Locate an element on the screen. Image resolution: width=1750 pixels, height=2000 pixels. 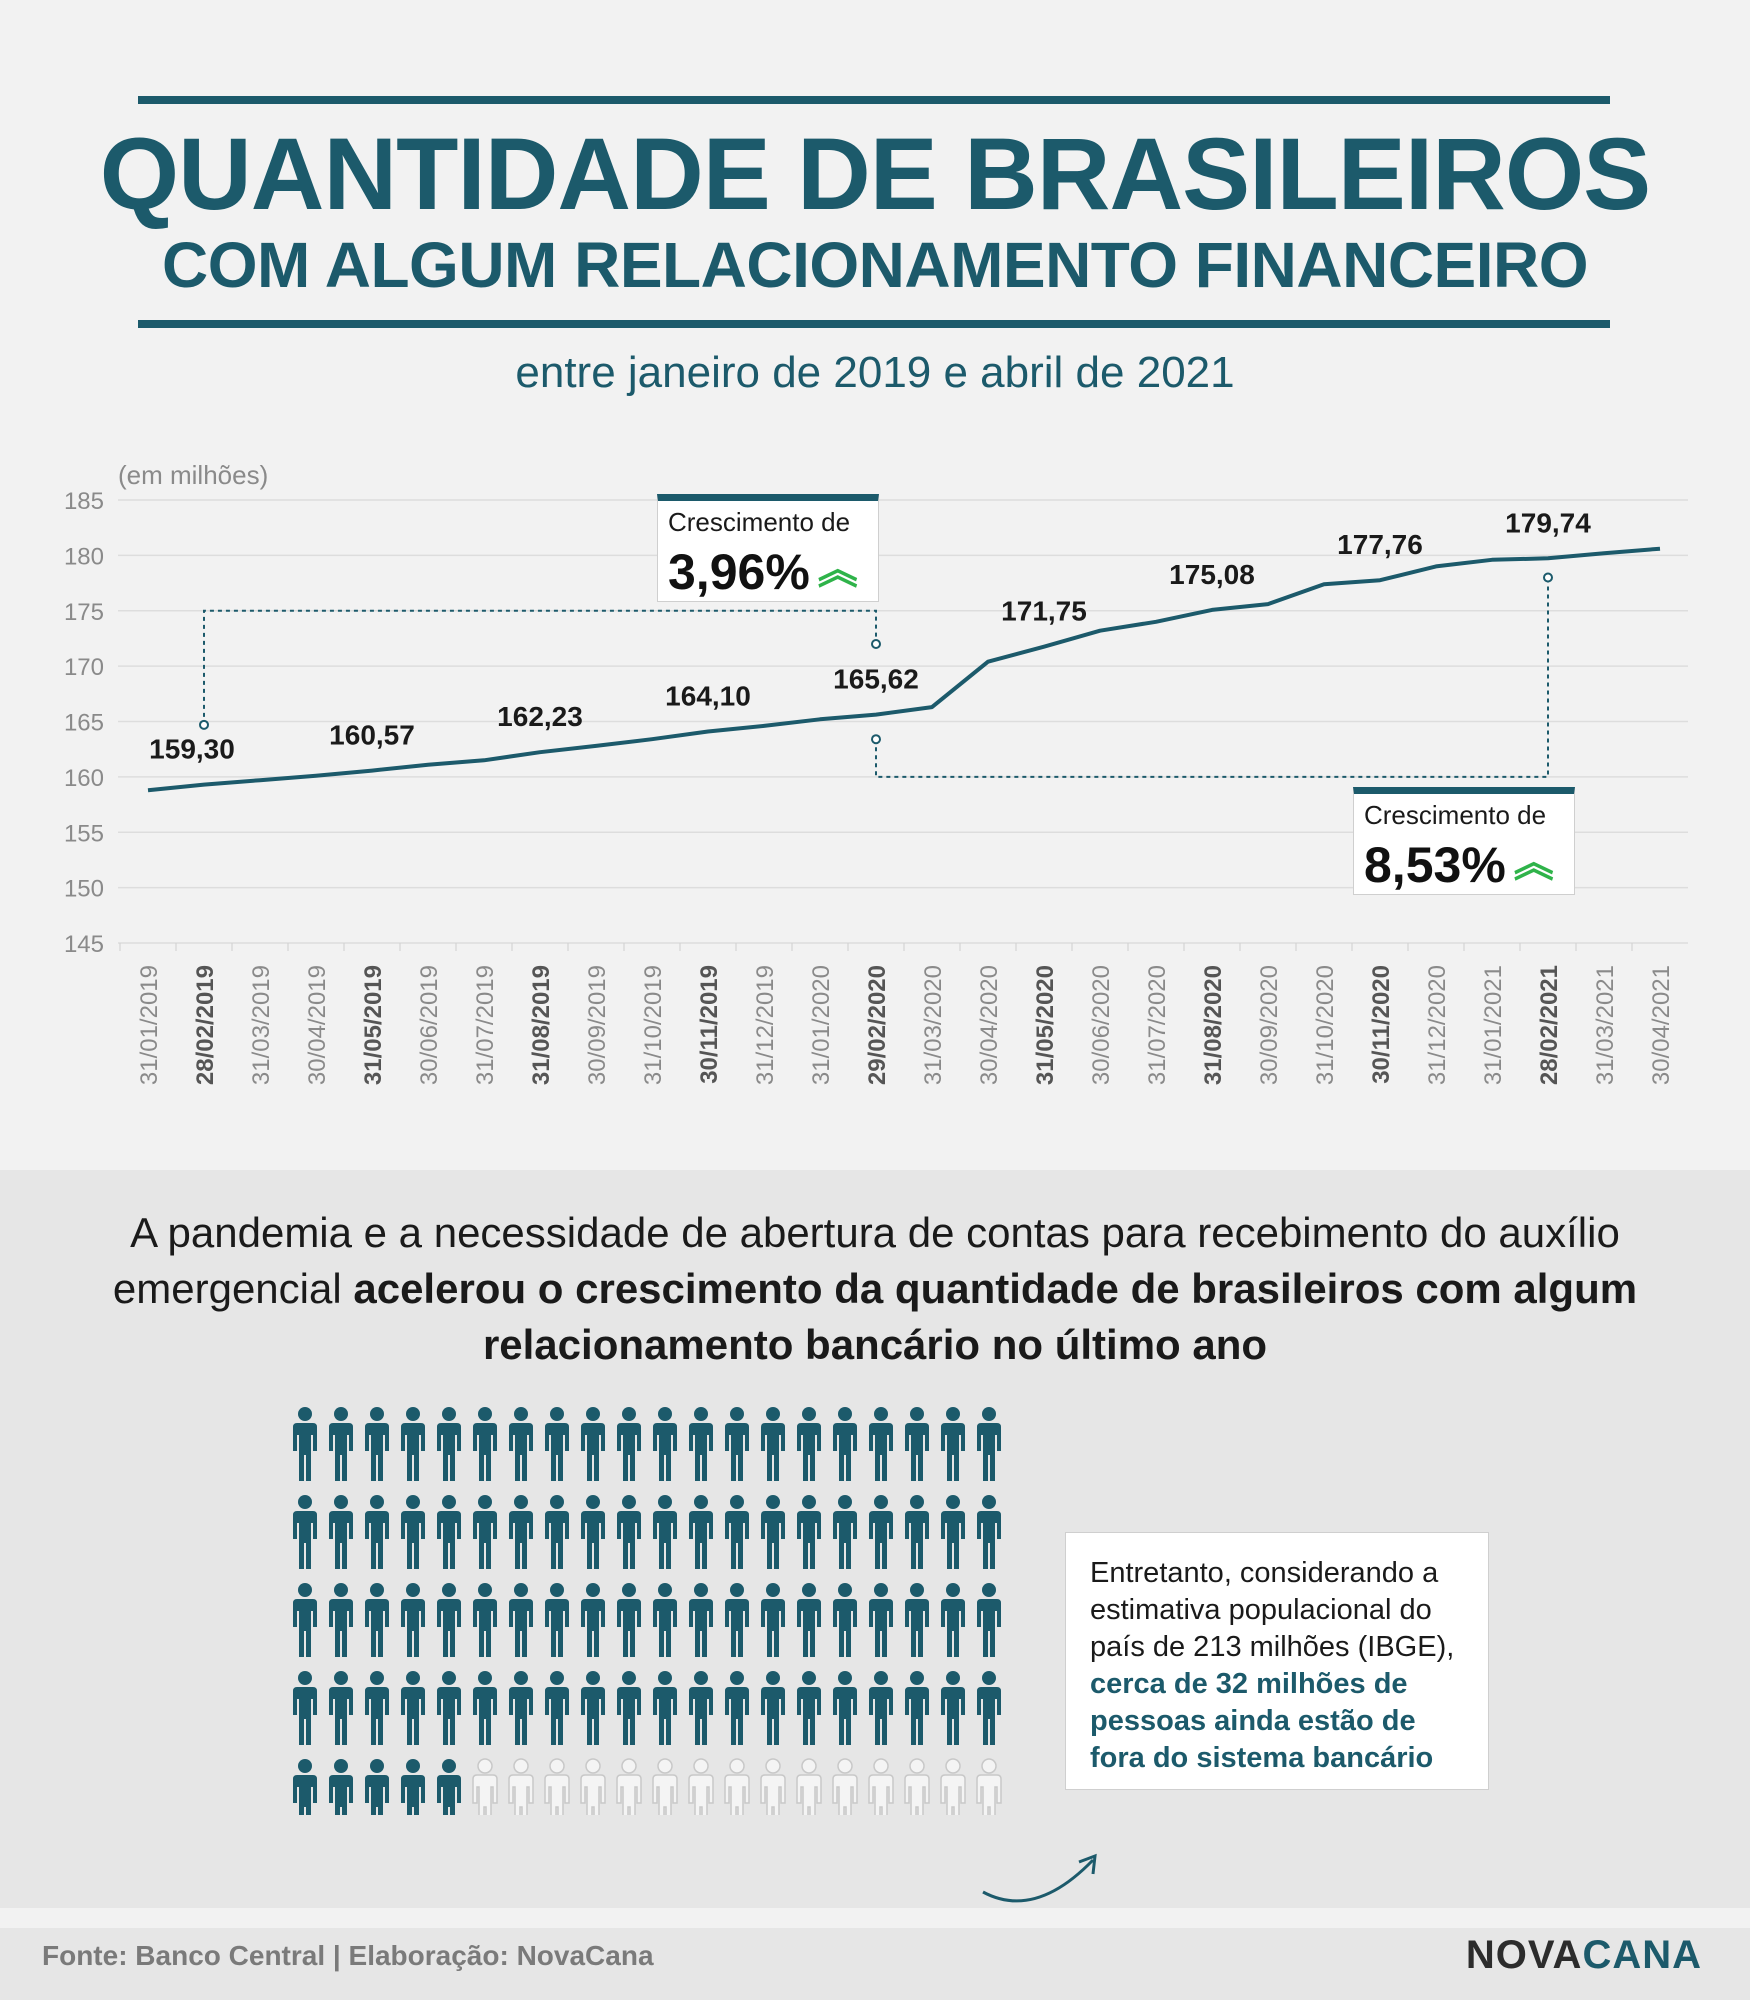
x-tick-label: 30/09/2019 is located at coordinates (597, 1025).